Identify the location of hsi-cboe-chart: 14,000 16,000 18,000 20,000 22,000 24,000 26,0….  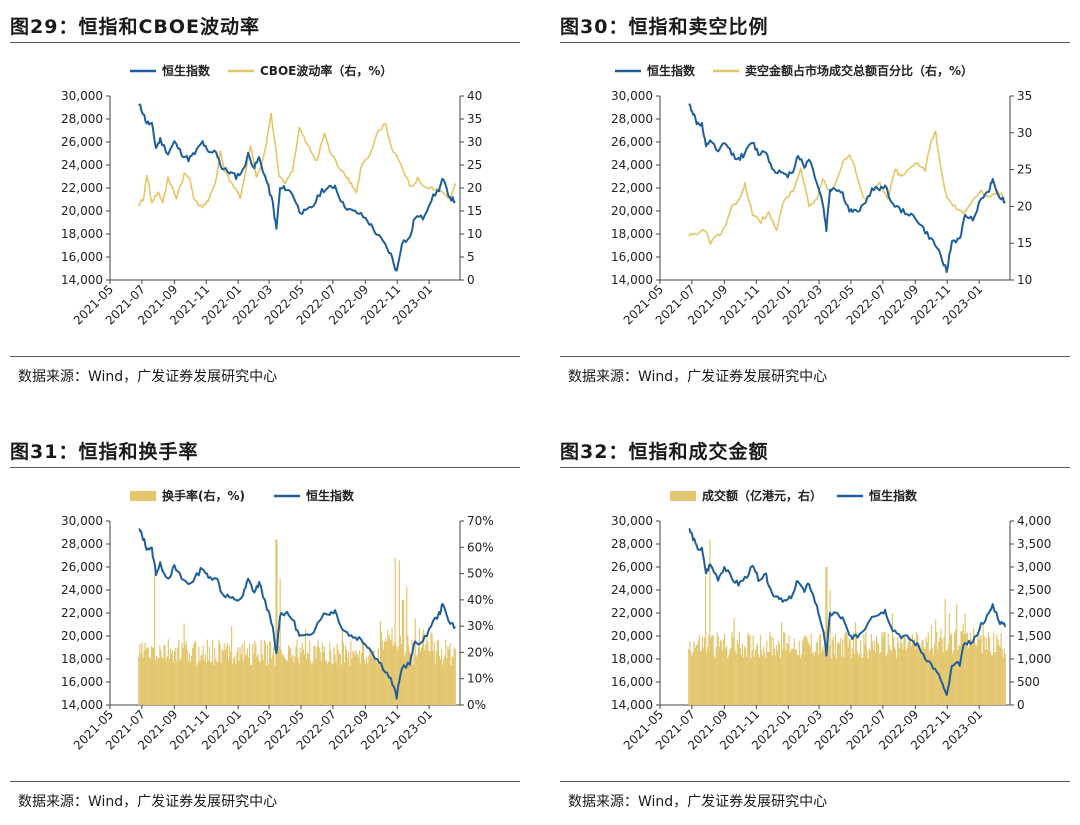
(271, 195).